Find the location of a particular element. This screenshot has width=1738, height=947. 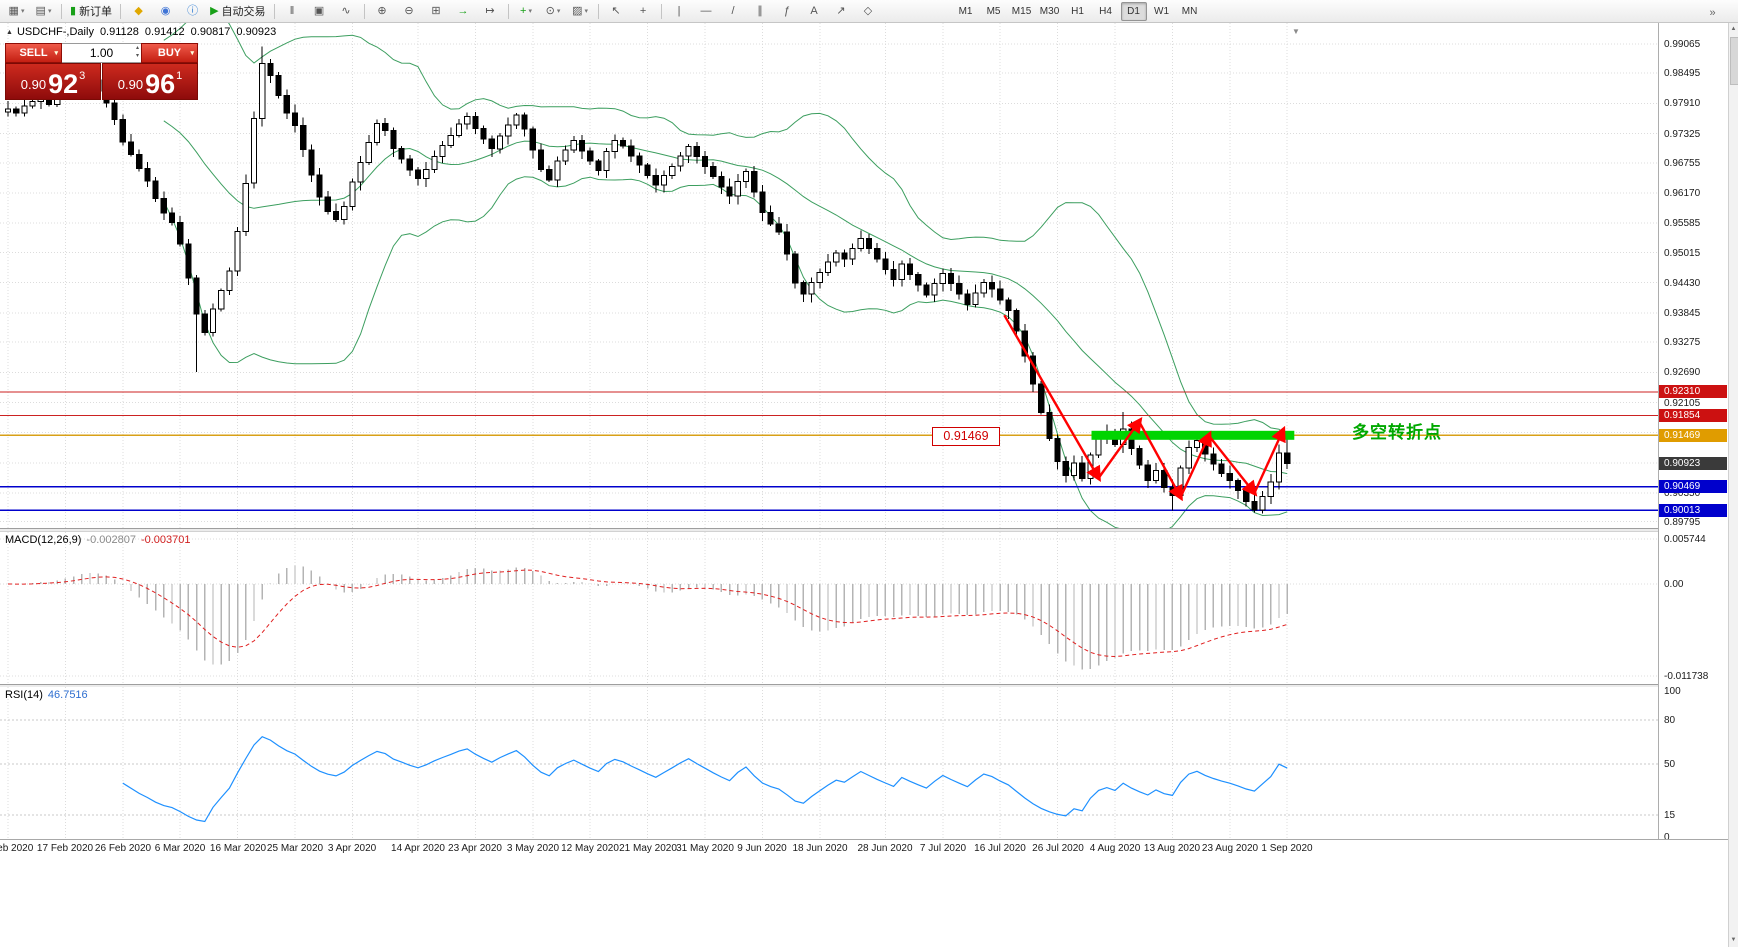

indicators-button: + ▾ is located at coordinates (526, 11).